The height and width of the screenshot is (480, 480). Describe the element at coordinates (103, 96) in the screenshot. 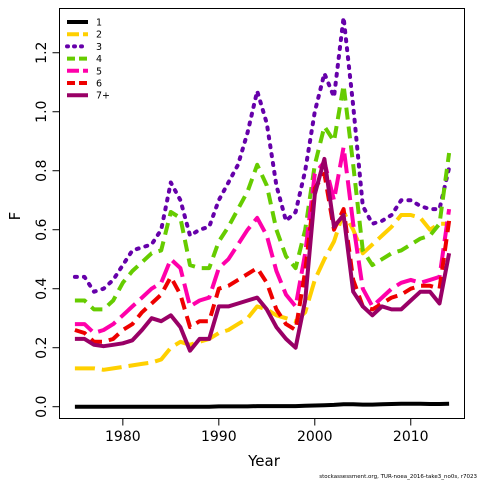

I see `legend-label-7: 7+` at that location.